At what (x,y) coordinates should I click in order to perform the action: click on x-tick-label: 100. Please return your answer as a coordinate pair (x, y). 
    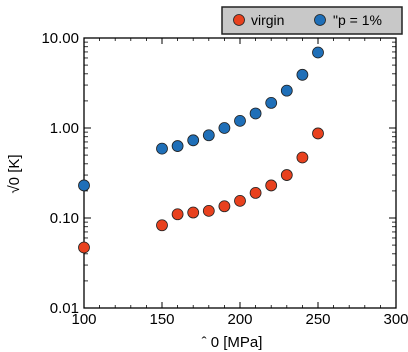
    Looking at the image, I should click on (83, 319).